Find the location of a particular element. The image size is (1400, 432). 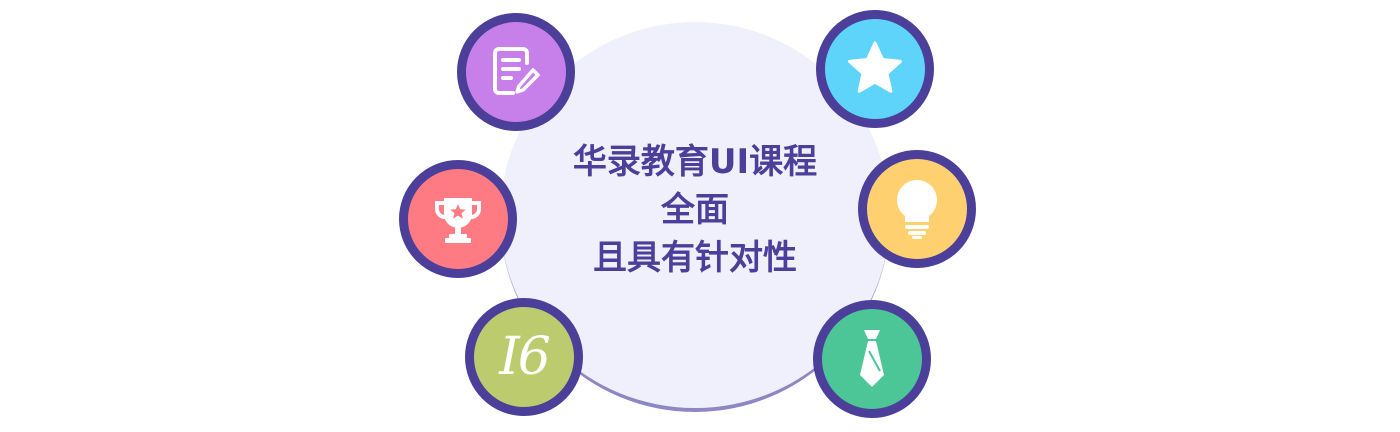

edit-document-icon is located at coordinates (516, 72).